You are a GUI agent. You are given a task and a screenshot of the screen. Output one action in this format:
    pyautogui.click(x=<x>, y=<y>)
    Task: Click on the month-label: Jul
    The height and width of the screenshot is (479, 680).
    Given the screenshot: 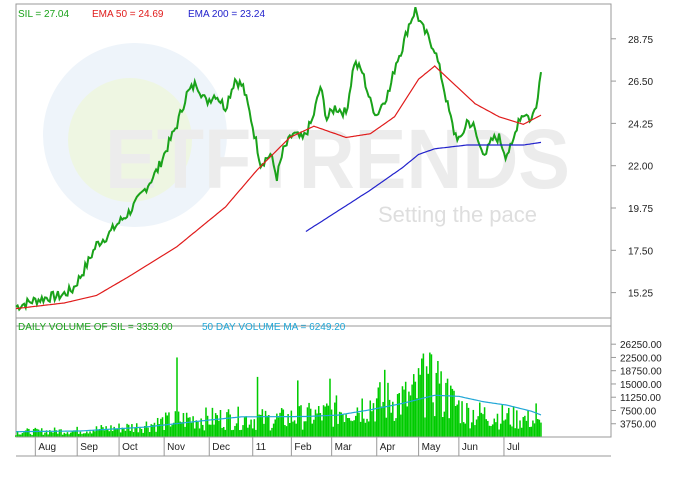 What is the action you would take?
    pyautogui.click(x=513, y=447)
    